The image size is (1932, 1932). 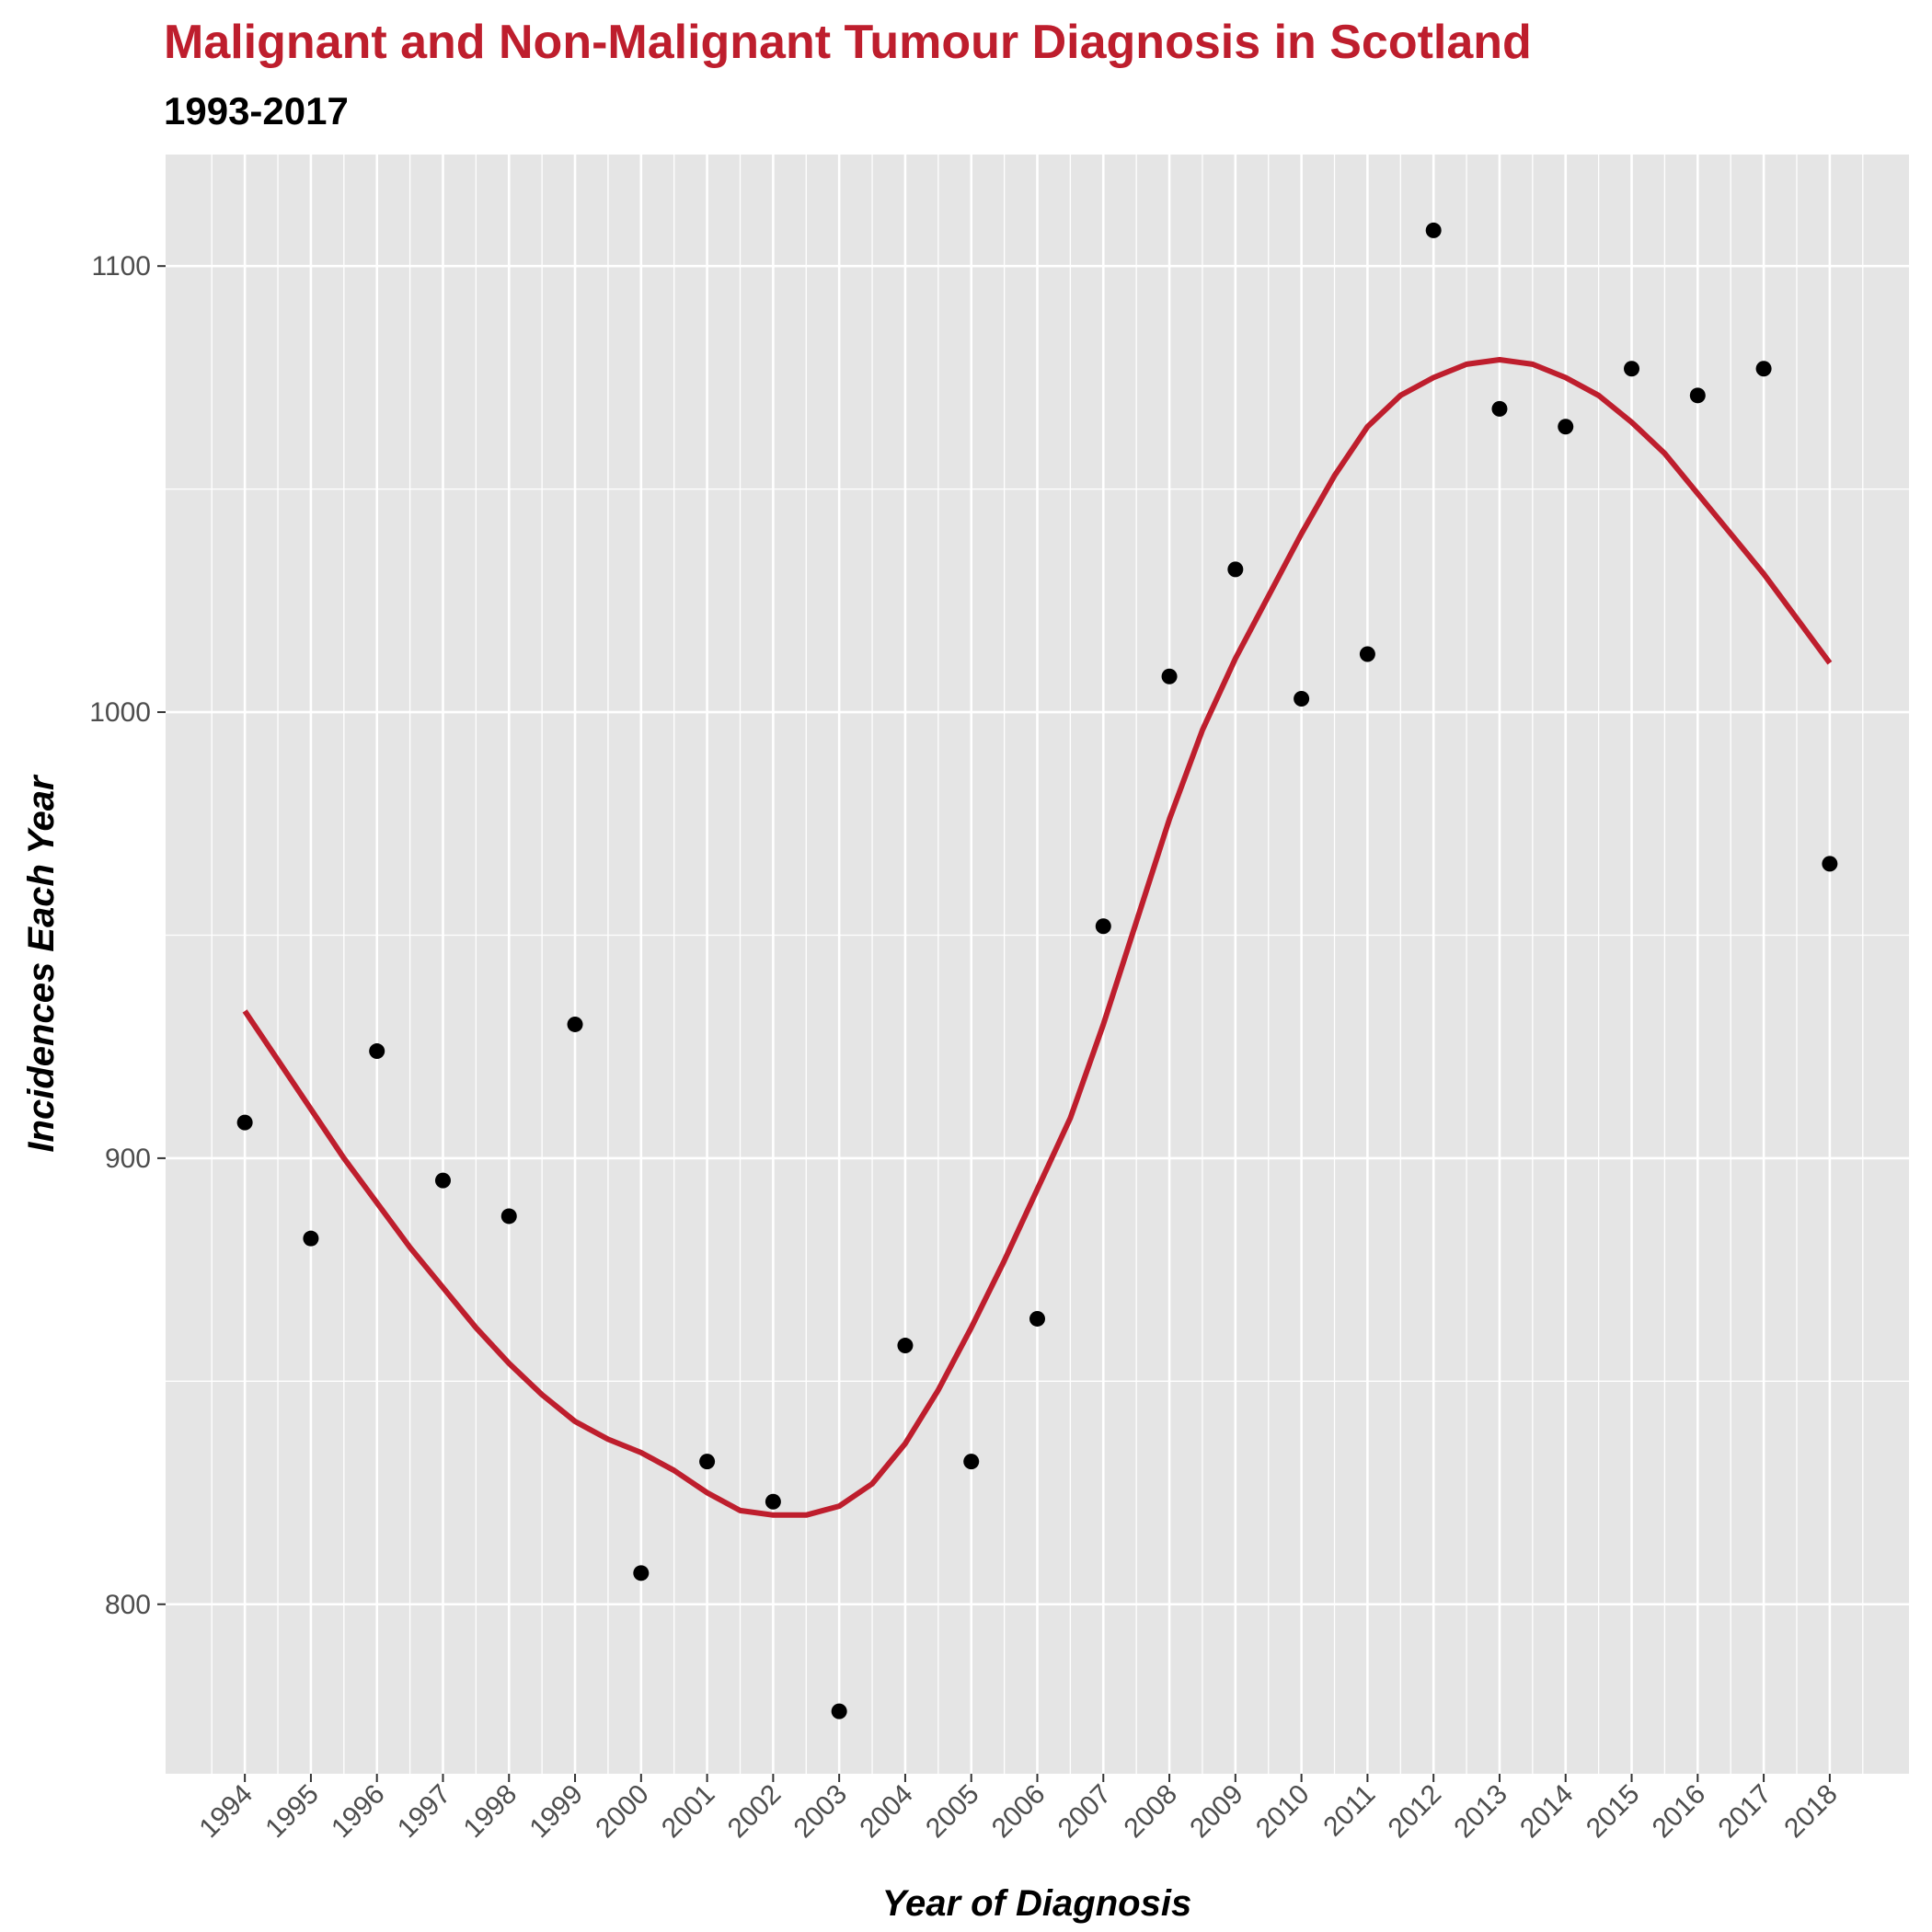 I want to click on x-tick-label: 2002, so click(x=755, y=1812).